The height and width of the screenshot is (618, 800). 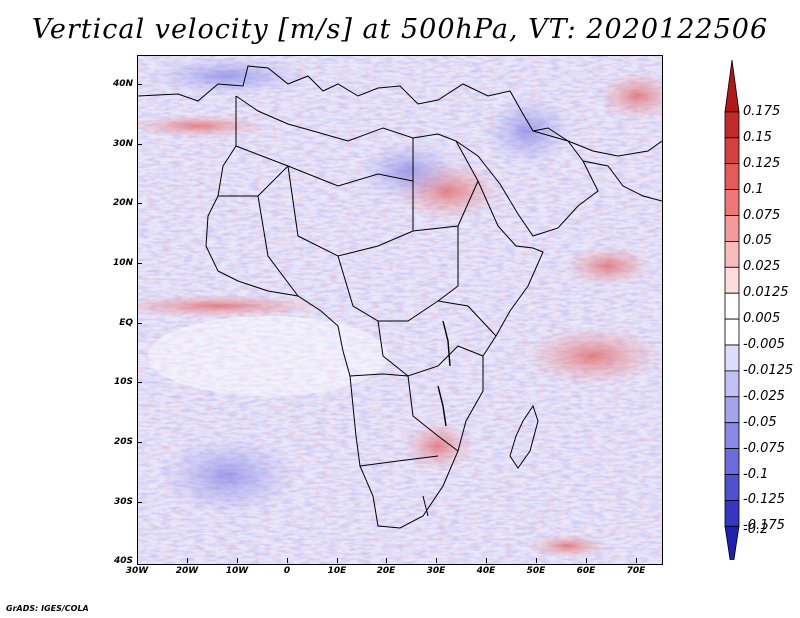 I want to click on lat-label-40n: 40N, so click(x=122, y=84).